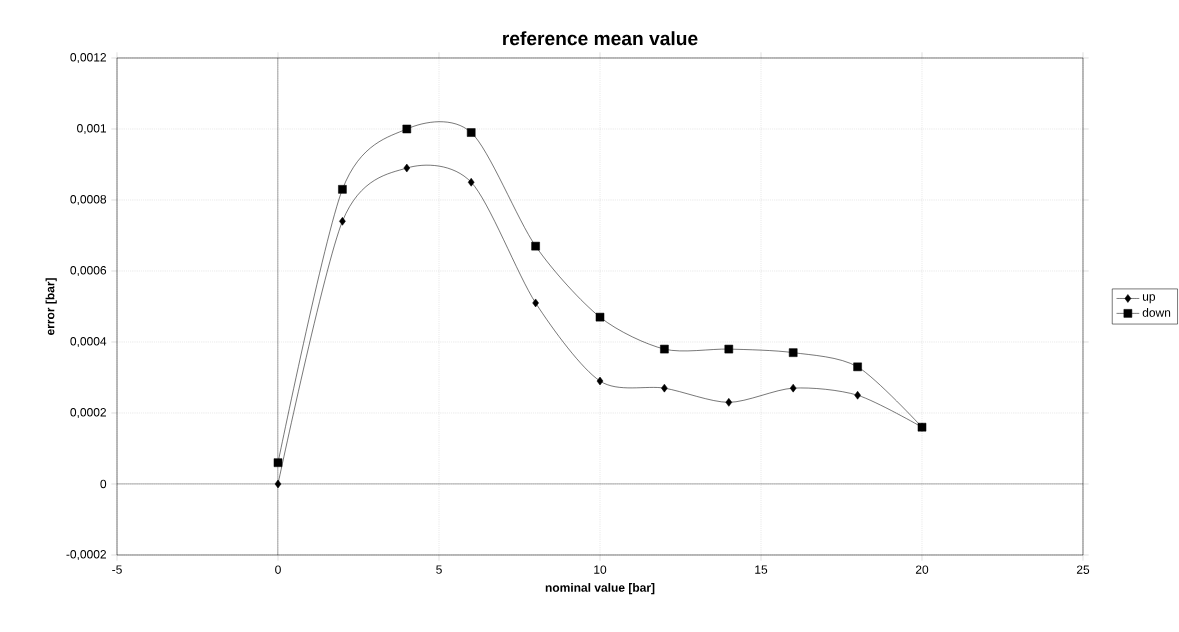 The width and height of the screenshot is (1179, 632). I want to click on legend-label: up, so click(1149, 299).